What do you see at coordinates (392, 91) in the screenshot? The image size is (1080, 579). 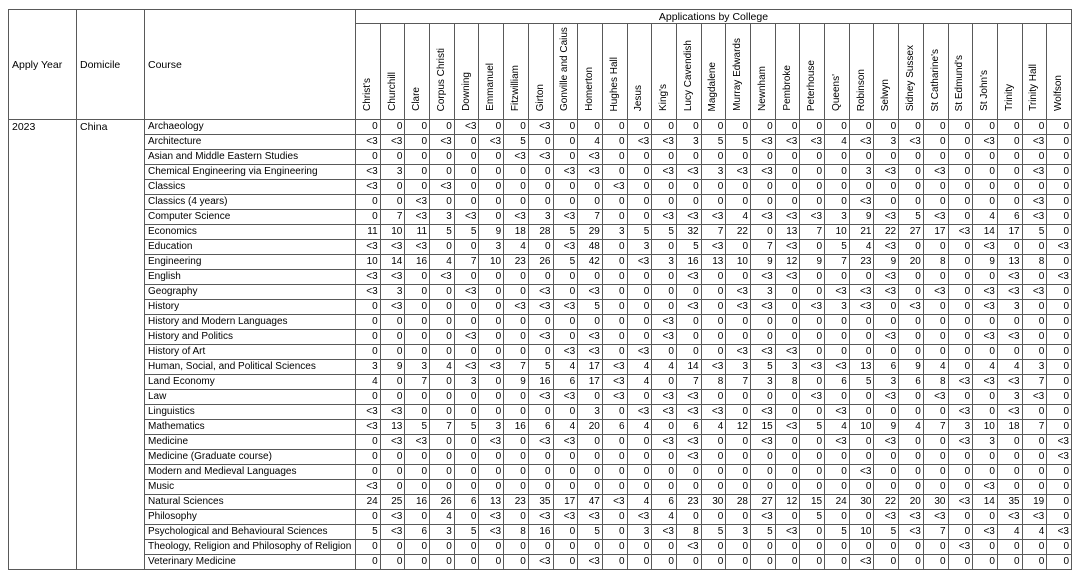 I see `college-name-label: Churchill` at bounding box center [392, 91].